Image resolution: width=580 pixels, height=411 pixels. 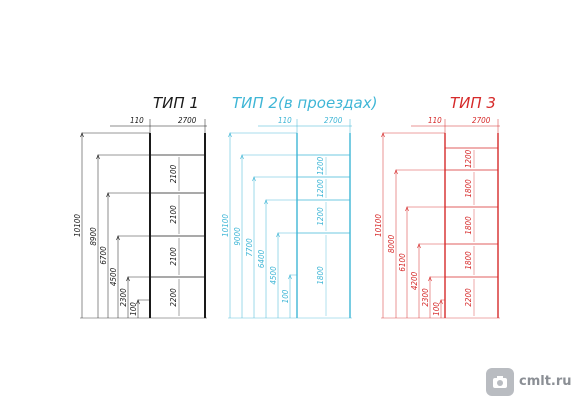 I want to click on height-dim-label: 8000, so click(x=391, y=243).